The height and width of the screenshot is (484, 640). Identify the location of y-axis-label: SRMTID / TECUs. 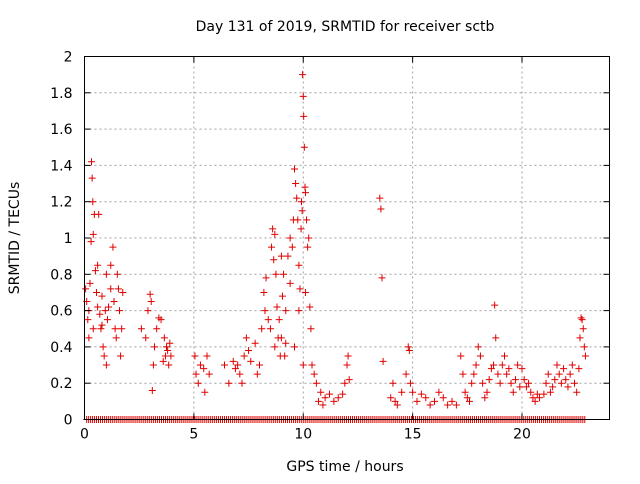
(15, 238).